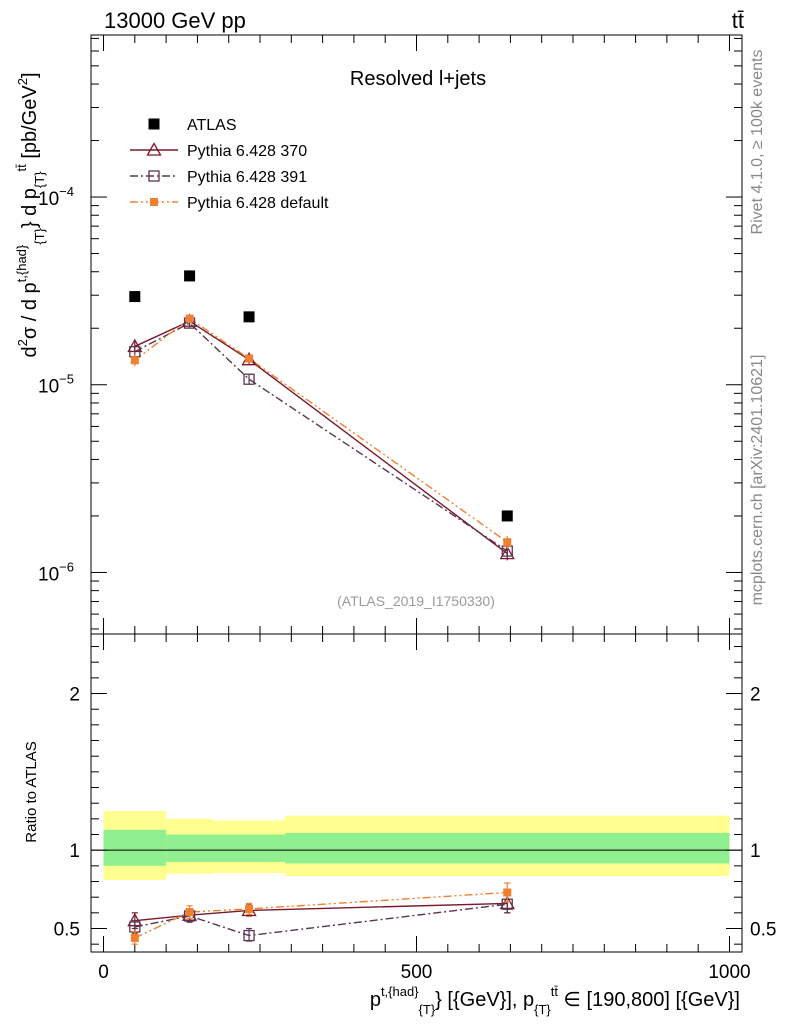 The width and height of the screenshot is (786, 1024). What do you see at coordinates (755, 695) in the screenshot?
I see `ratio-y-tick-label-right: 2` at bounding box center [755, 695].